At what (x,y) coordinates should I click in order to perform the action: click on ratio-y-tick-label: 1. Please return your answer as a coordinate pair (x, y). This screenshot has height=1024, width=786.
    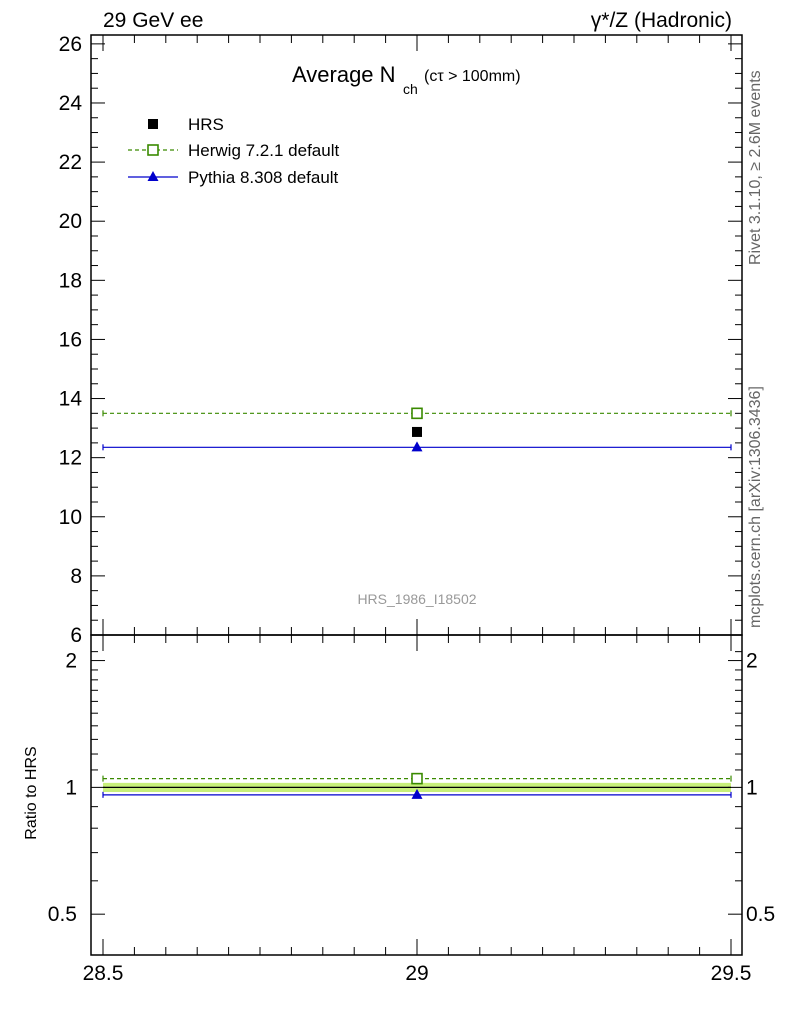
    Looking at the image, I should click on (71, 787).